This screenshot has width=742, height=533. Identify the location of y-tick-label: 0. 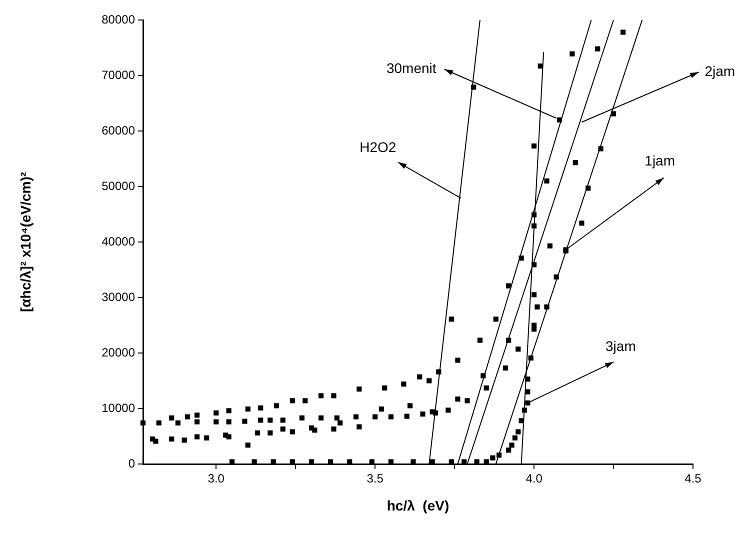
(132, 463).